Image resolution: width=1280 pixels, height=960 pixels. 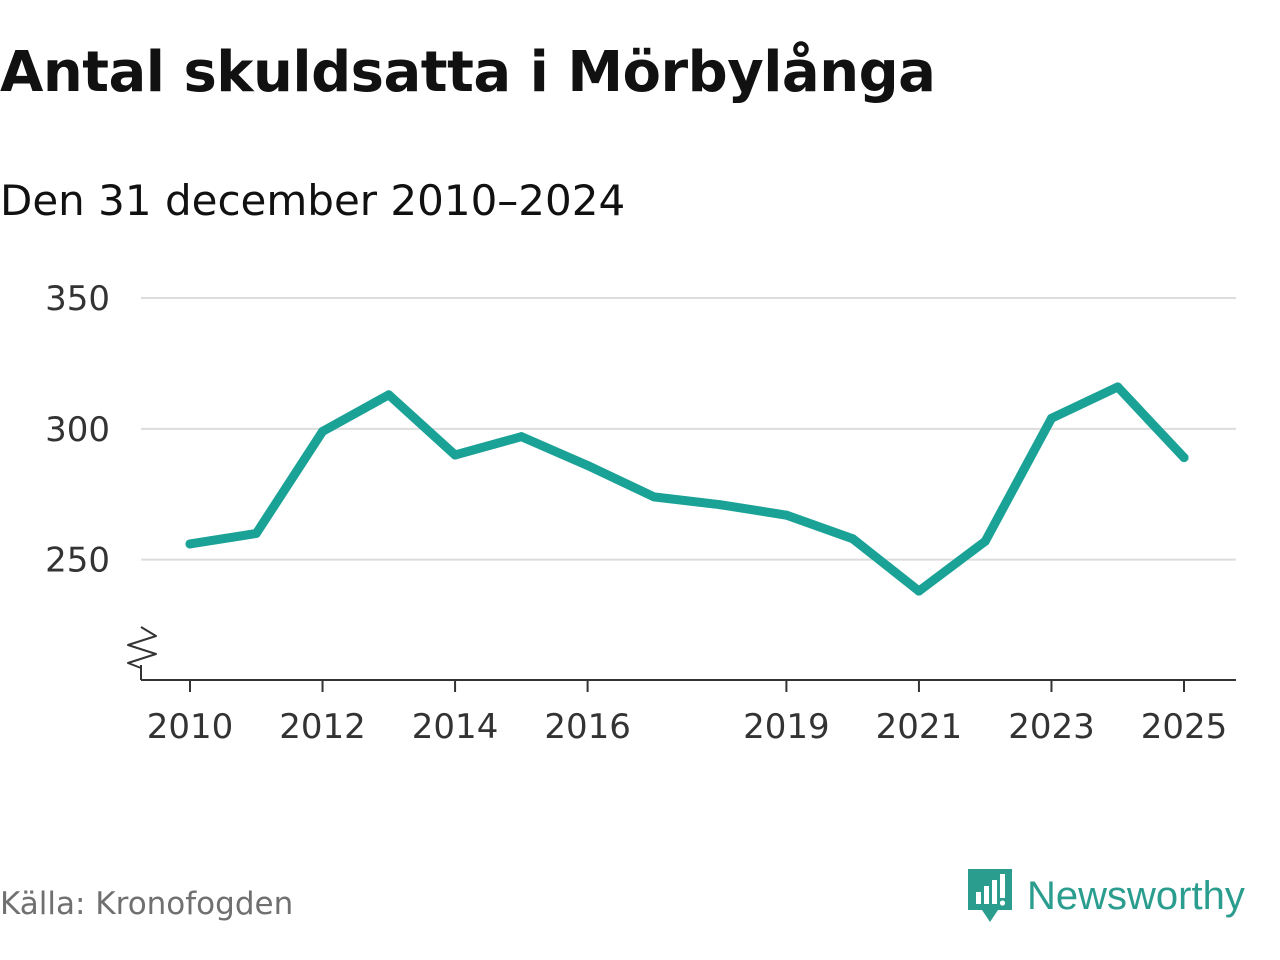 I want to click on data-point-2015, so click(x=521, y=437).